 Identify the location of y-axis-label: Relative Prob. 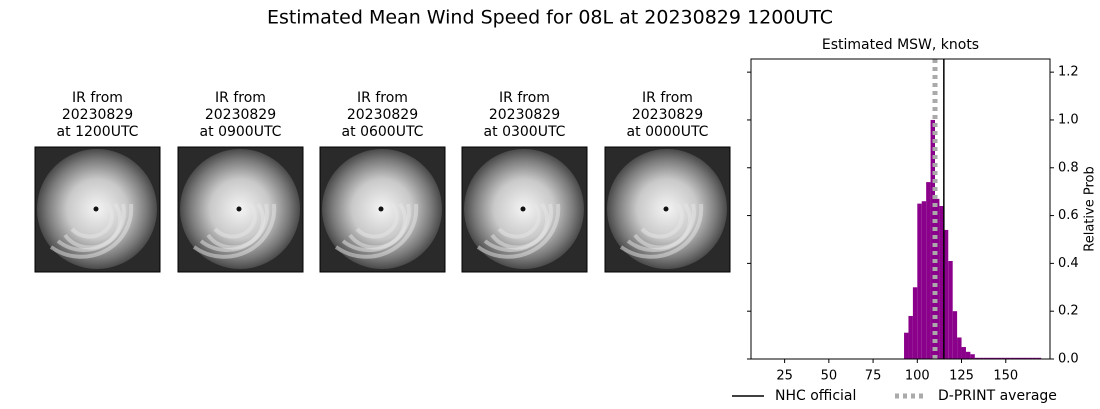
(1090, 208).